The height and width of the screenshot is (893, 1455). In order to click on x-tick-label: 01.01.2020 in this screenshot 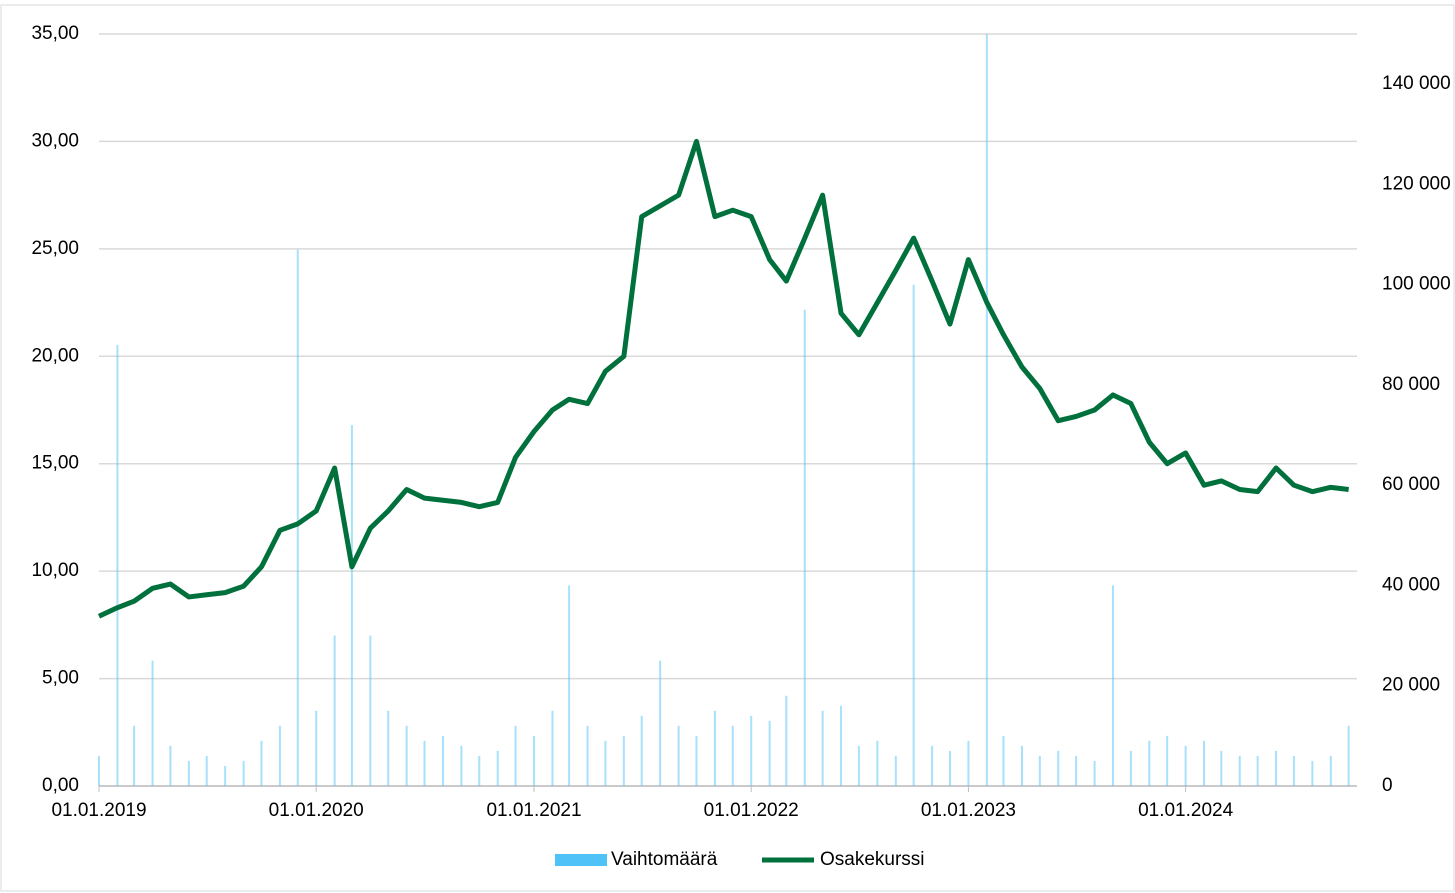, I will do `click(316, 810)`.